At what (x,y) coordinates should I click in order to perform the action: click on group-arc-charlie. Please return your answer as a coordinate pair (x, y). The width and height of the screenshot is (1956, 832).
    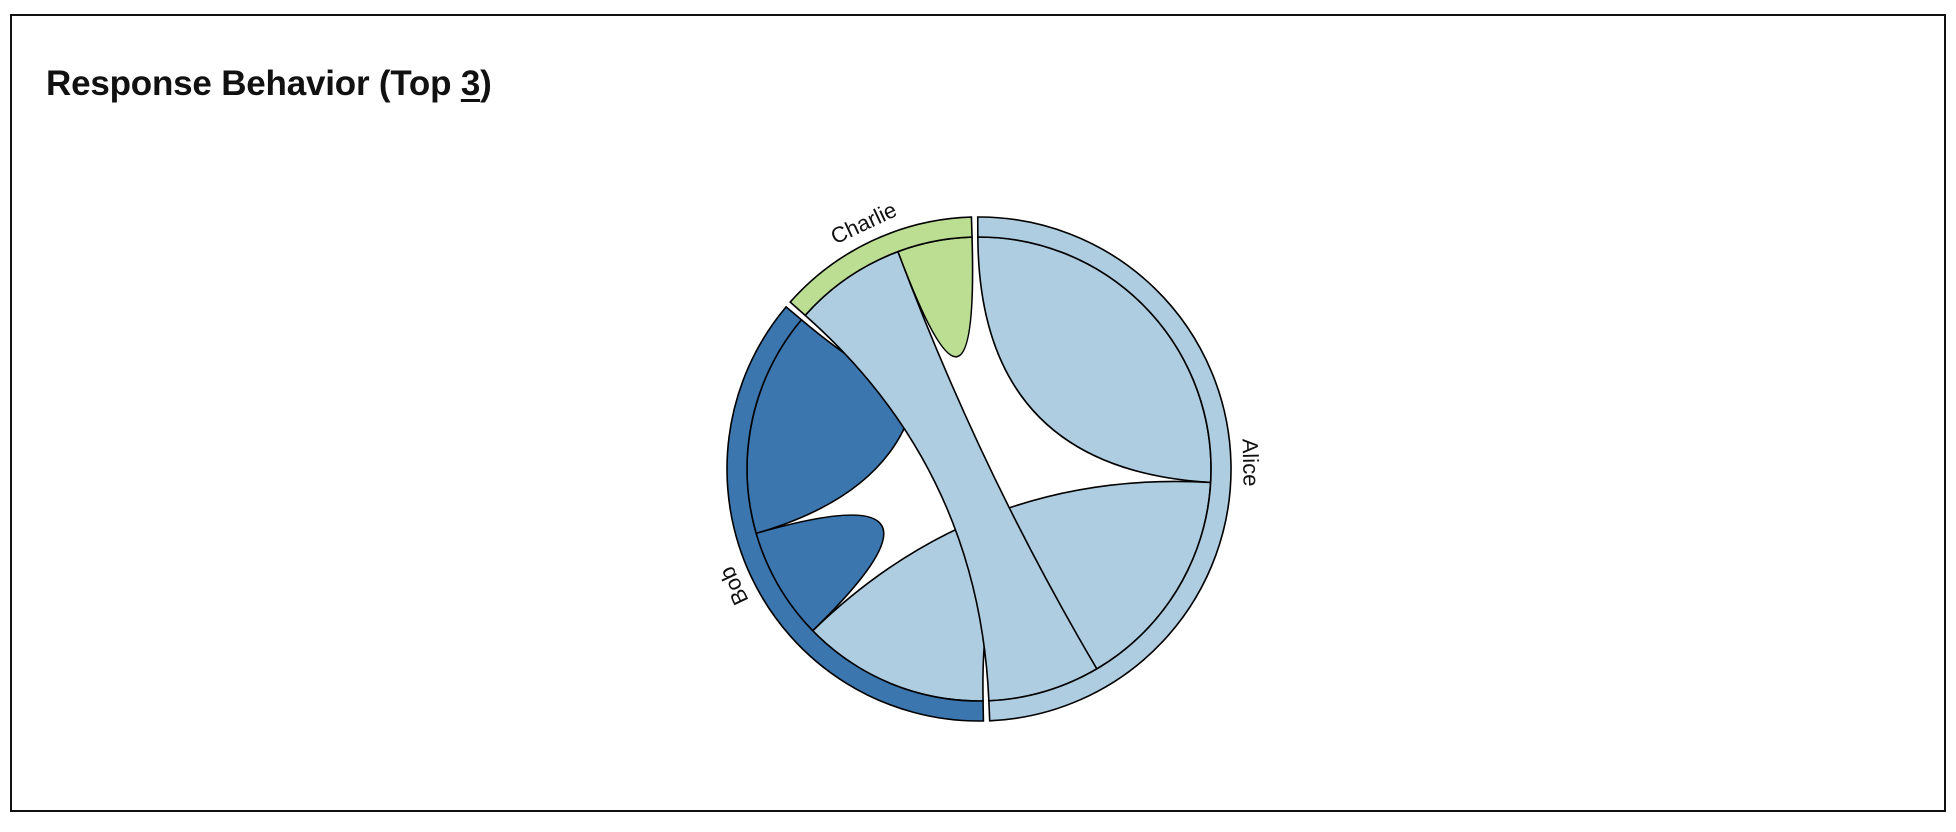
    Looking at the image, I should click on (881, 266).